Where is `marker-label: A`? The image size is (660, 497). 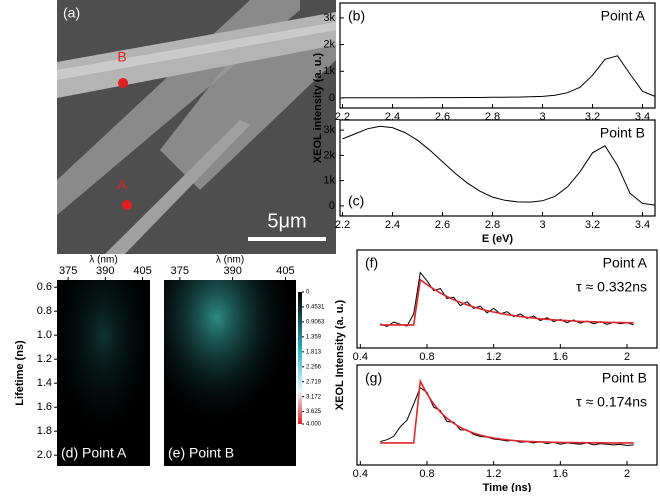
marker-label: A is located at coordinates (122, 185).